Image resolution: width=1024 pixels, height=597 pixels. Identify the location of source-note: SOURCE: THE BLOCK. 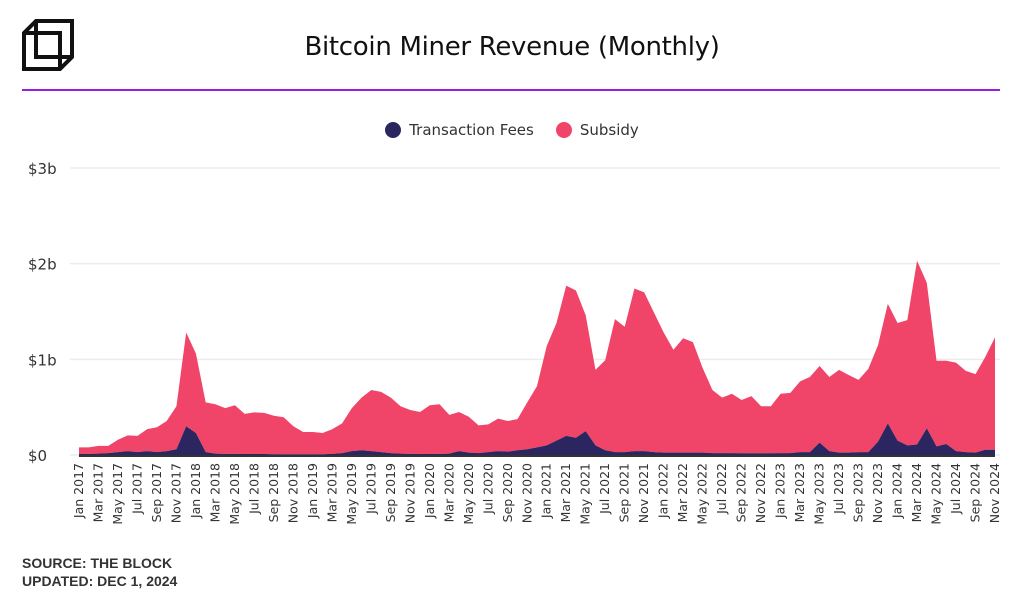
(97, 563).